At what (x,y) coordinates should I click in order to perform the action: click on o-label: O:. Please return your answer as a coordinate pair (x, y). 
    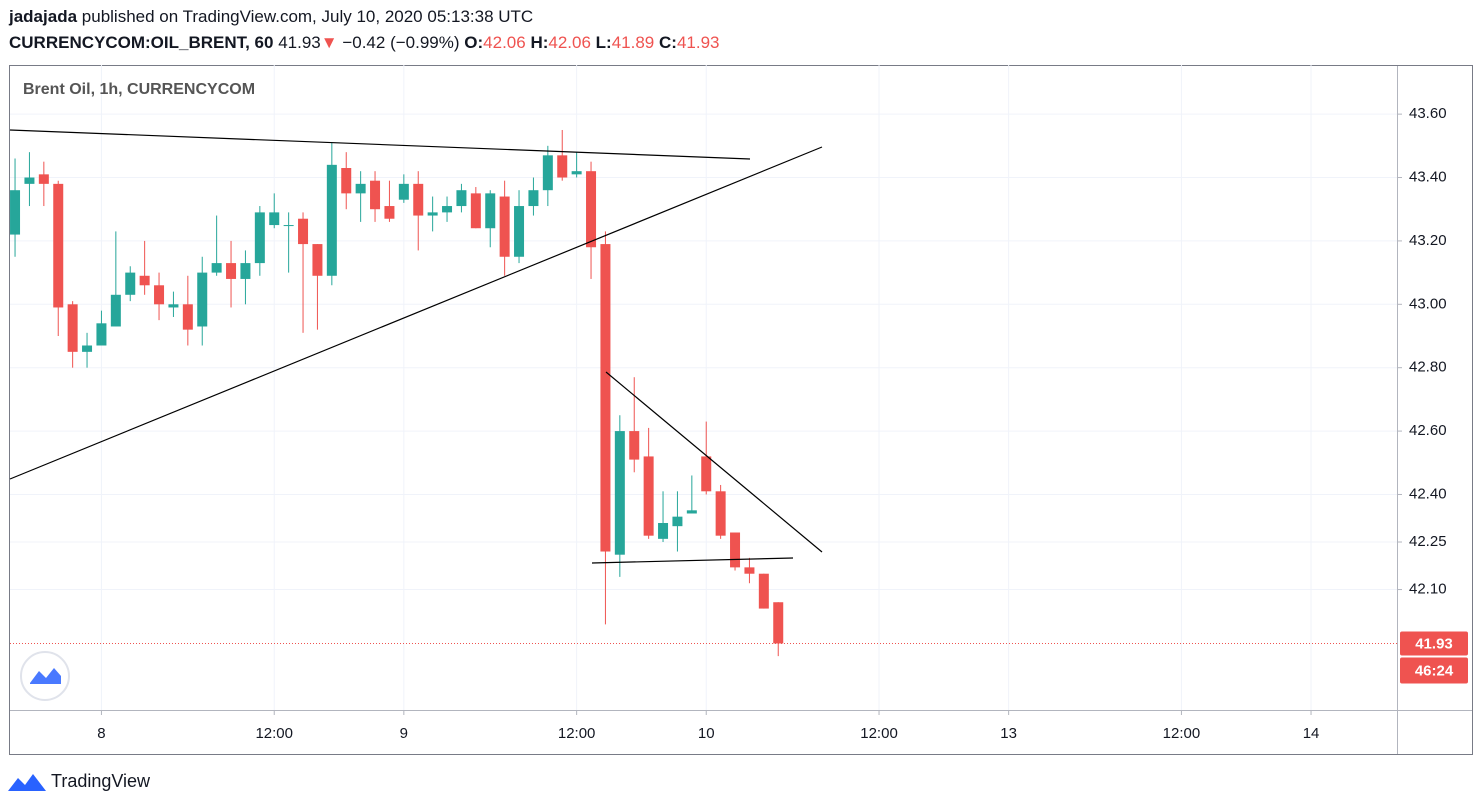
    Looking at the image, I should click on (474, 42).